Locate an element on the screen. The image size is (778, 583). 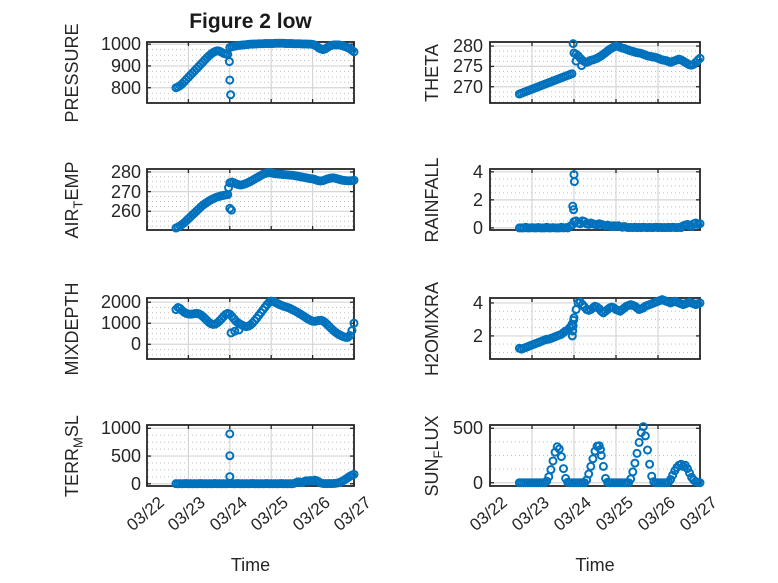
terr-msl-ytick-label: 1000 is located at coordinates (120, 428).